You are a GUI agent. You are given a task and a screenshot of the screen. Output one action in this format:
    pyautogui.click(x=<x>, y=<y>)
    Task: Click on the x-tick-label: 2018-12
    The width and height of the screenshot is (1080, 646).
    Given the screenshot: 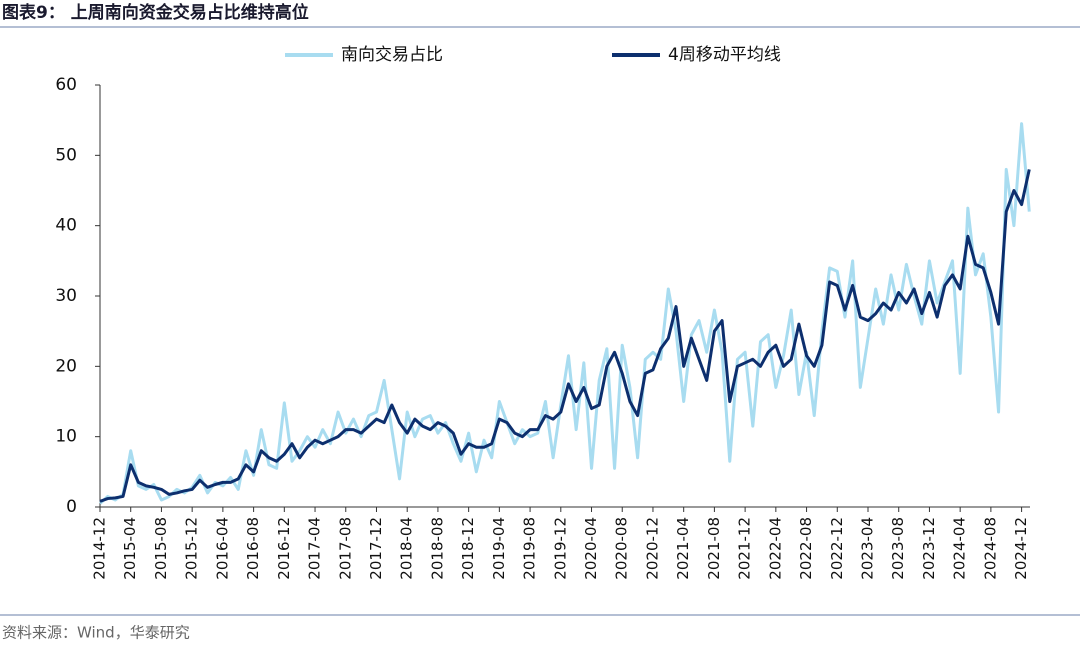 What is the action you would take?
    pyautogui.click(x=468, y=548)
    